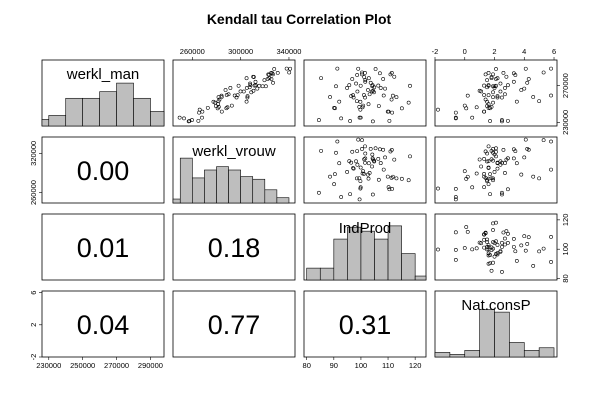  I want to click on panel-werkl-vrouw-nat-consp, so click(496, 170).